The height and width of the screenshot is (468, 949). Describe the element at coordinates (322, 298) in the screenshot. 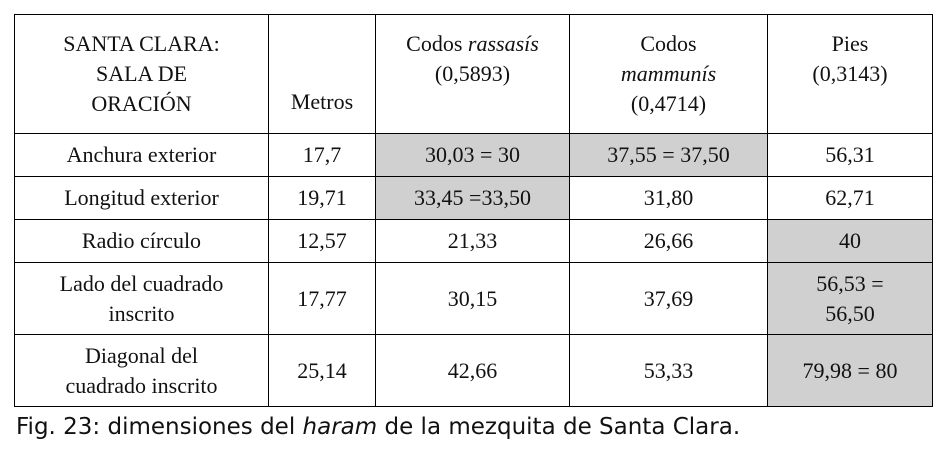

I see `cell: 17,77` at that location.